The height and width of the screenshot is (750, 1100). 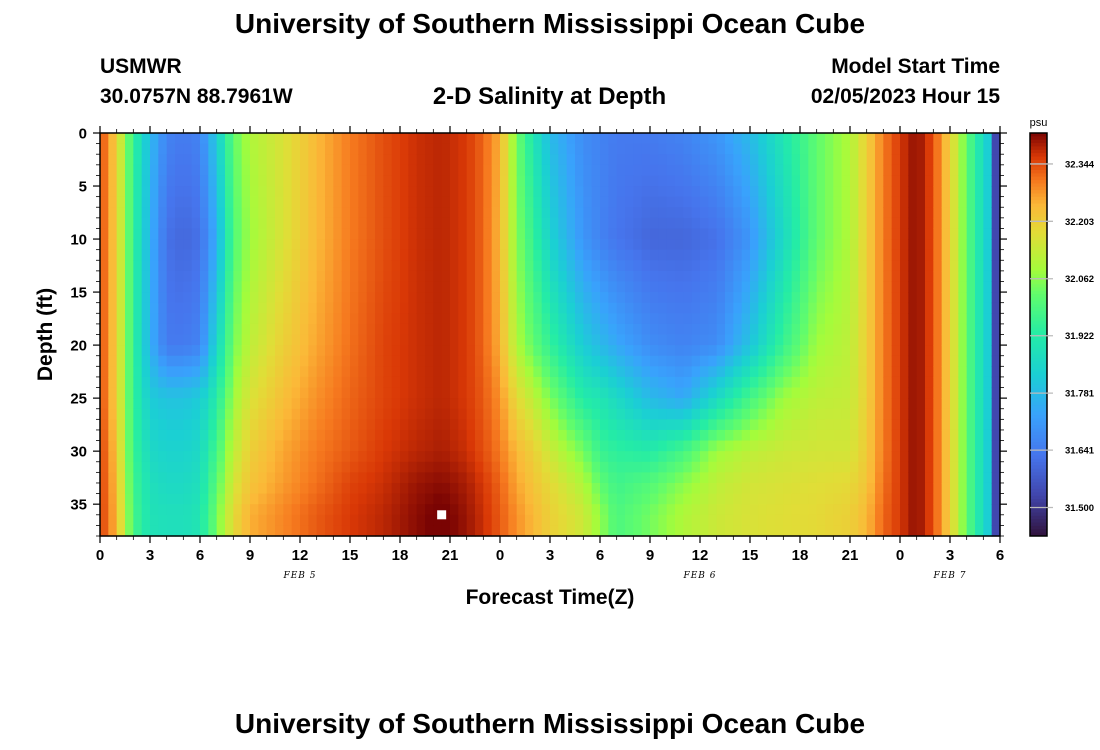 I want to click on x-tick-label: 18, so click(x=800, y=555).